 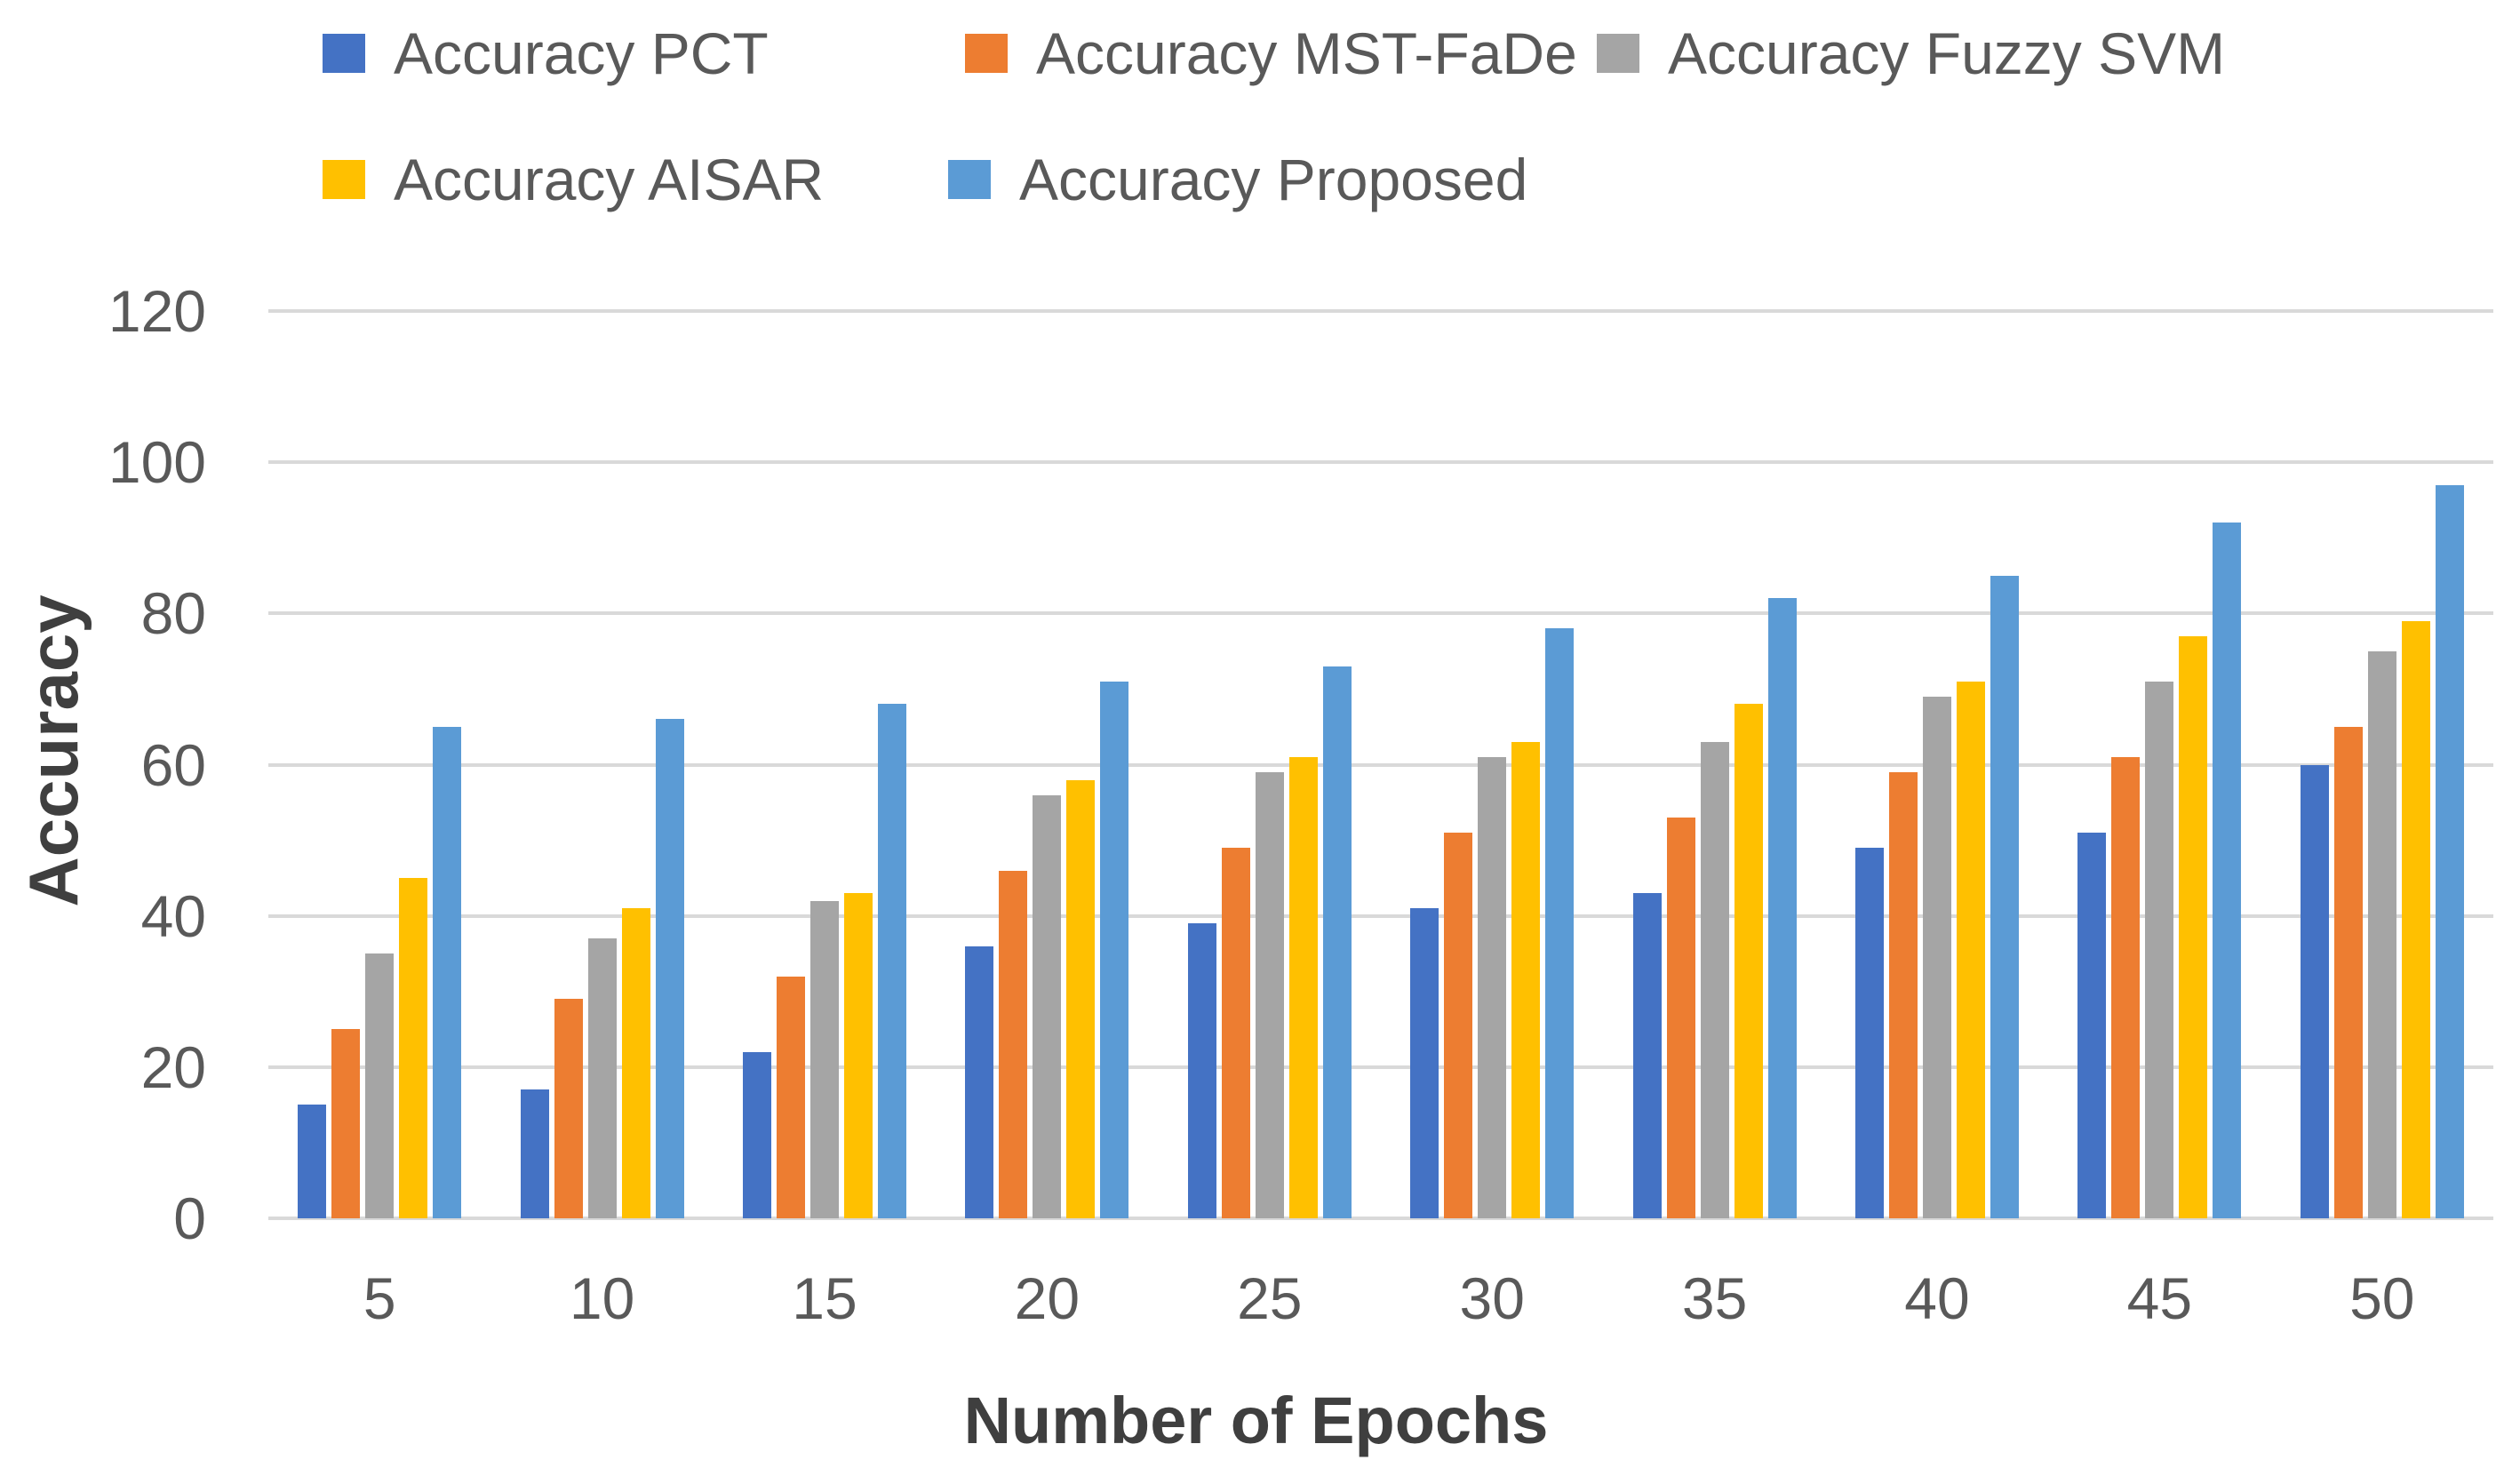 I want to click on y-tick-label-60: 60, so click(x=173, y=764).